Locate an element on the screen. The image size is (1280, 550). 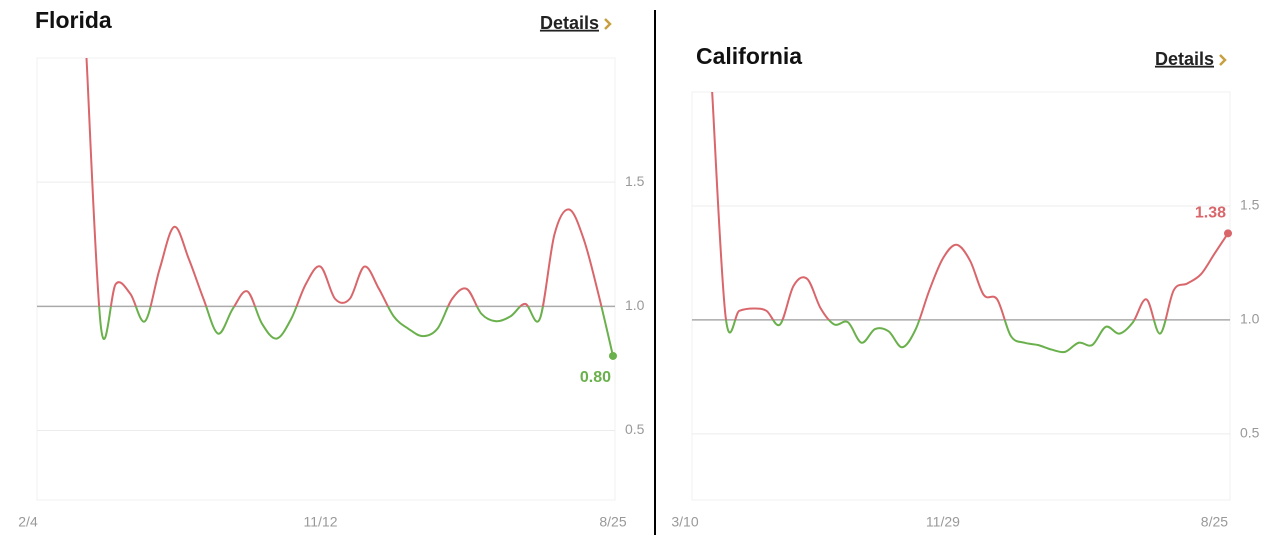
chart-title: California is located at coordinates (749, 56).